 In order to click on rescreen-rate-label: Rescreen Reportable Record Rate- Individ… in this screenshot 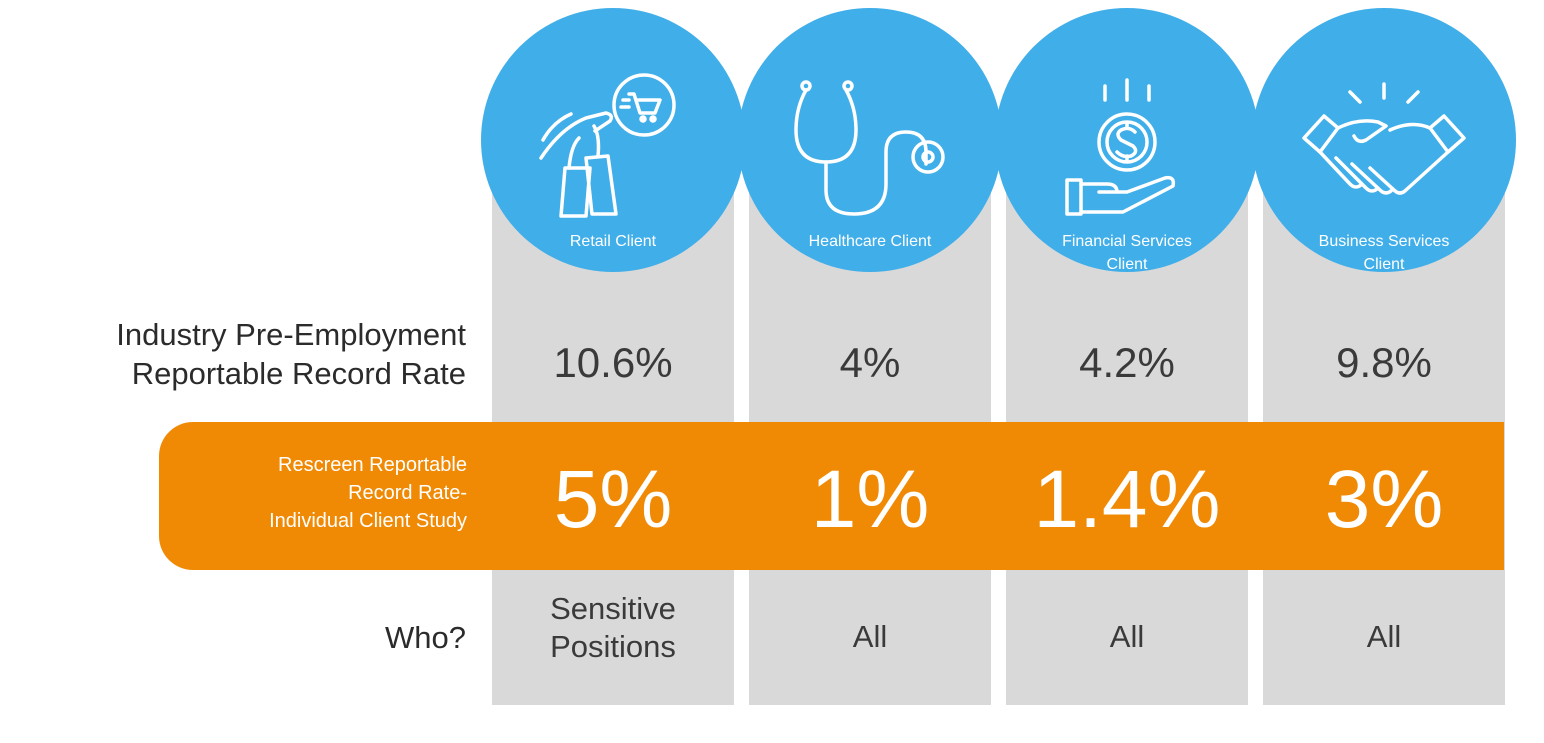, I will do `click(368, 493)`.